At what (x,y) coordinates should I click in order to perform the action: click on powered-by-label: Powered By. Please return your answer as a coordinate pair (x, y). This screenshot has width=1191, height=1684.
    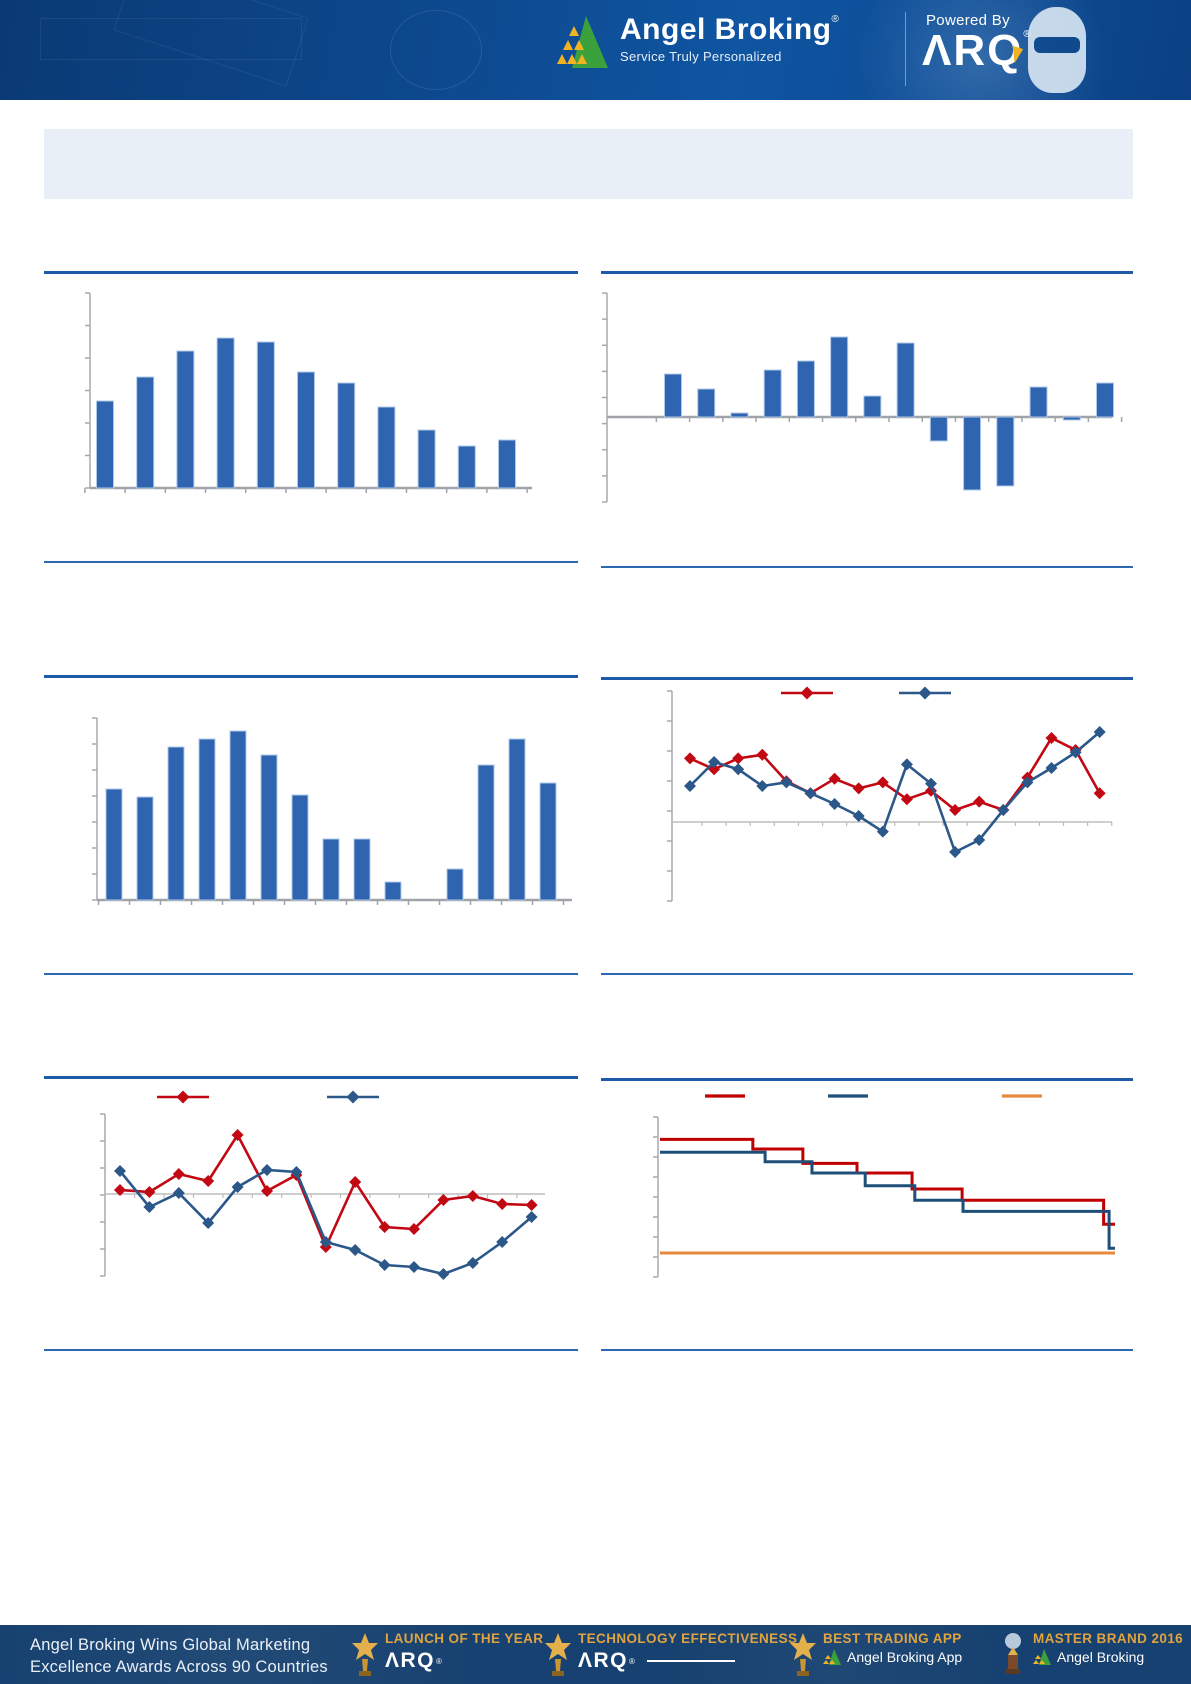
    Looking at the image, I should click on (968, 20).